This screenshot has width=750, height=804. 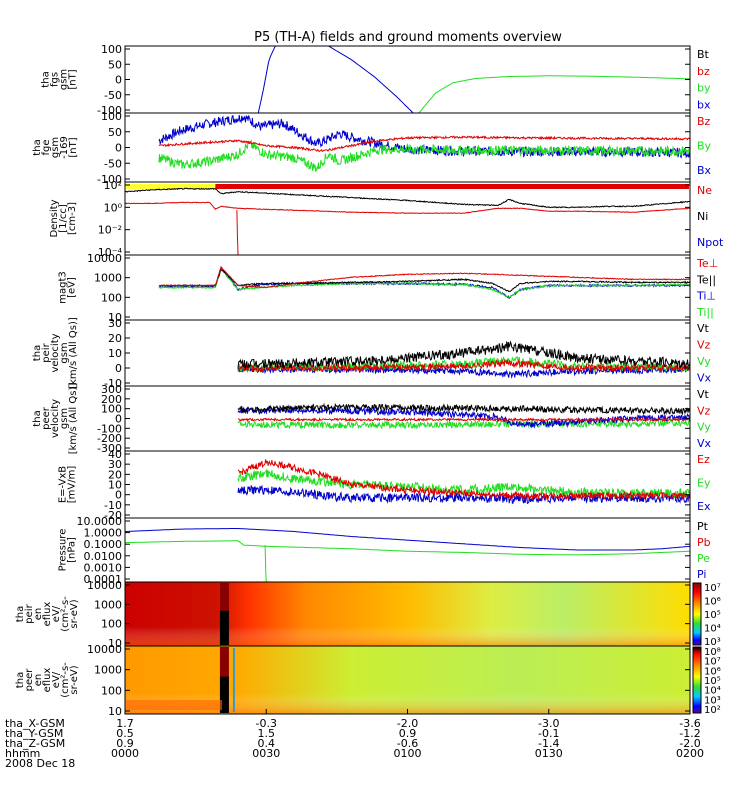 What do you see at coordinates (704, 506) in the screenshot?
I see `legend-Ex: Ex` at bounding box center [704, 506].